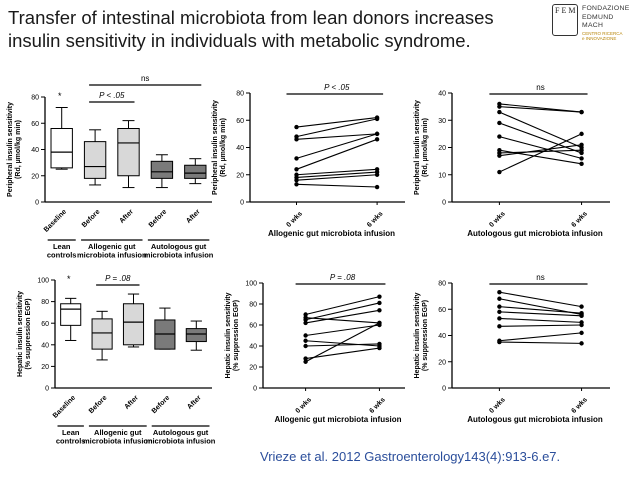 This screenshot has height=478, width=638. Describe the element at coordinates (118, 432) in the screenshot. I see `group-label: Allogenic gut` at that location.